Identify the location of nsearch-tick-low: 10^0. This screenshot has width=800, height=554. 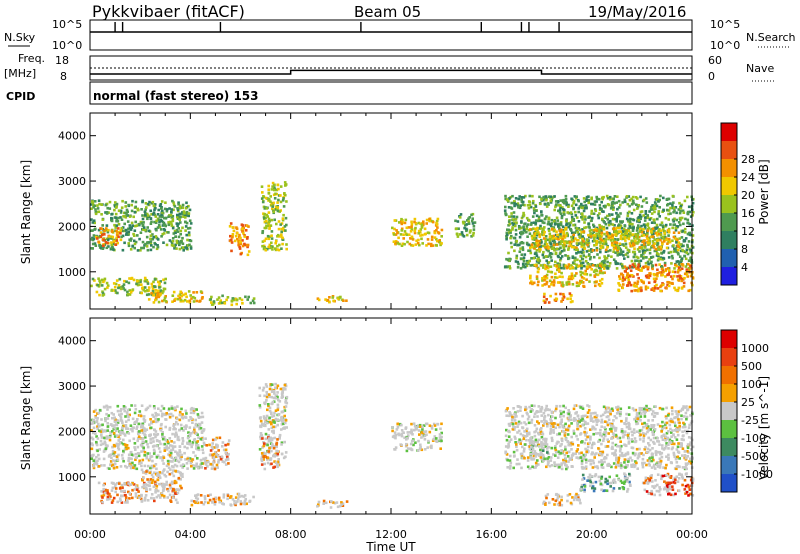
(725, 45).